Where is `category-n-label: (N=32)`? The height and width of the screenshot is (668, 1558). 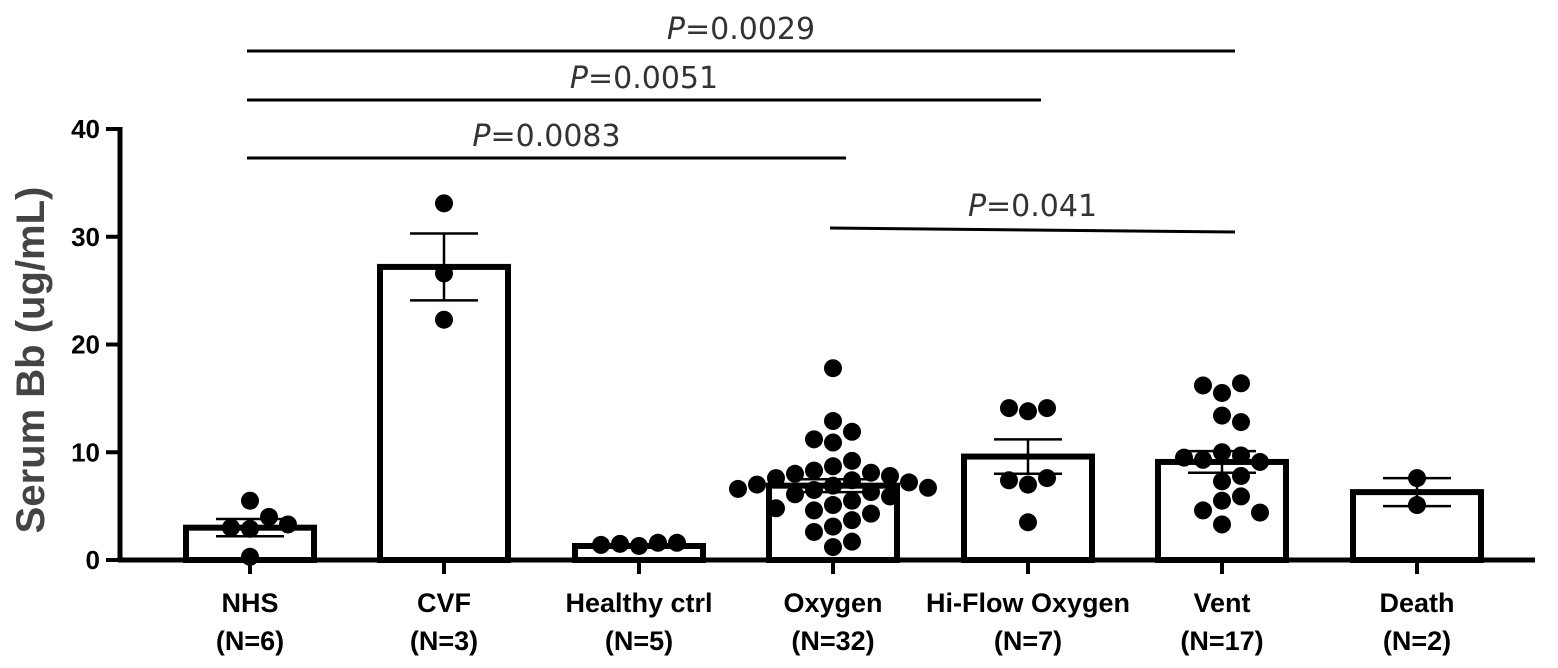 category-n-label: (N=32) is located at coordinates (832, 641).